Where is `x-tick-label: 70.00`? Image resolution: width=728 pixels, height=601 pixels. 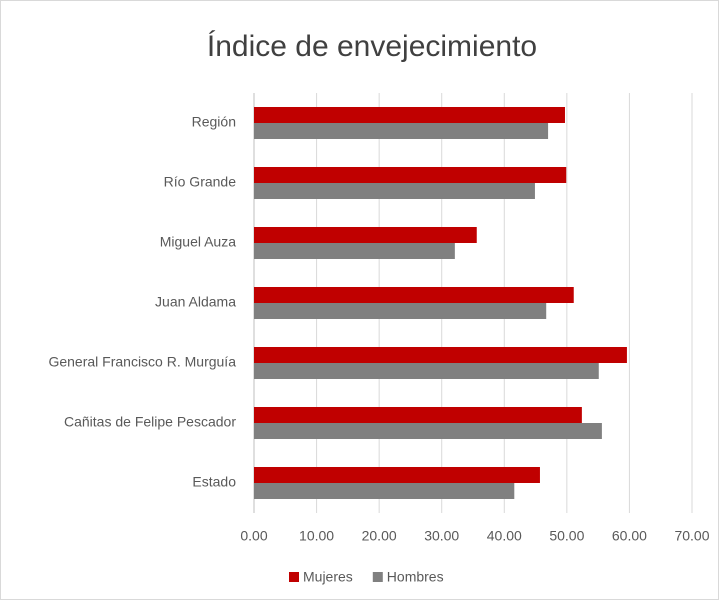
x-tick-label: 70.00 is located at coordinates (691, 536).